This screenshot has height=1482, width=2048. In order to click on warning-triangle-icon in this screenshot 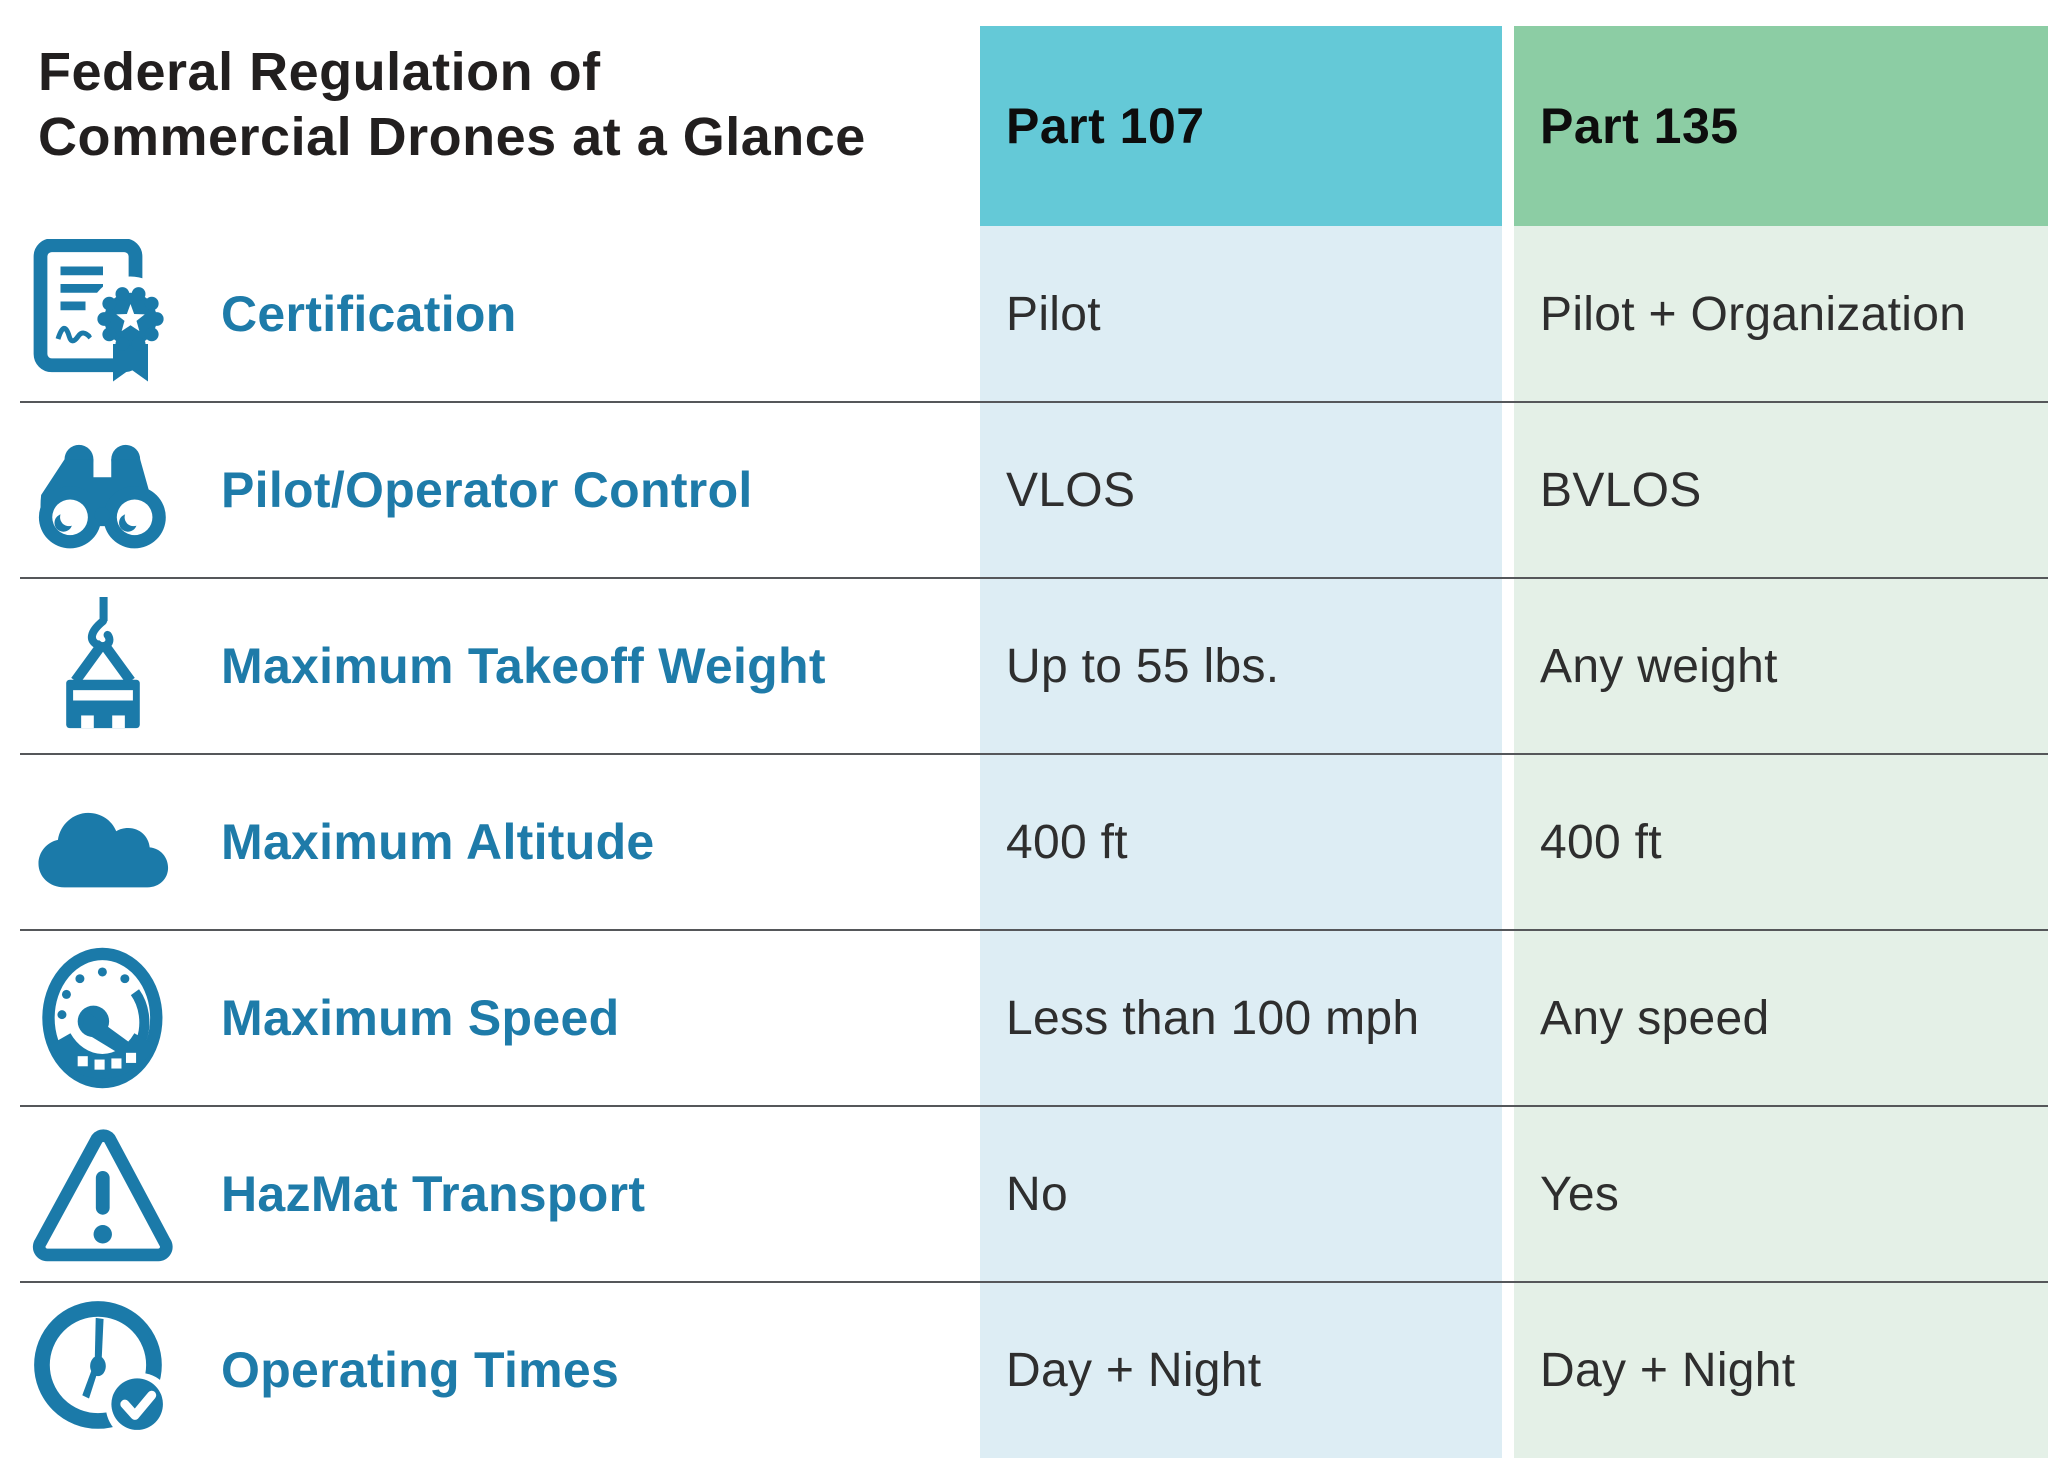, I will do `click(102, 1195)`.